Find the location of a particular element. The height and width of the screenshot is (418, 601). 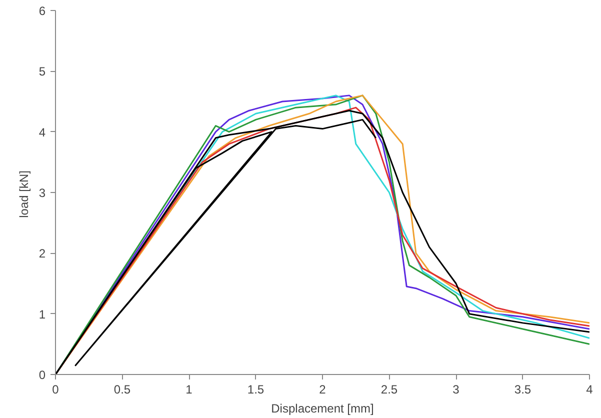

x-tick-label: 1.5 is located at coordinates (255, 389).